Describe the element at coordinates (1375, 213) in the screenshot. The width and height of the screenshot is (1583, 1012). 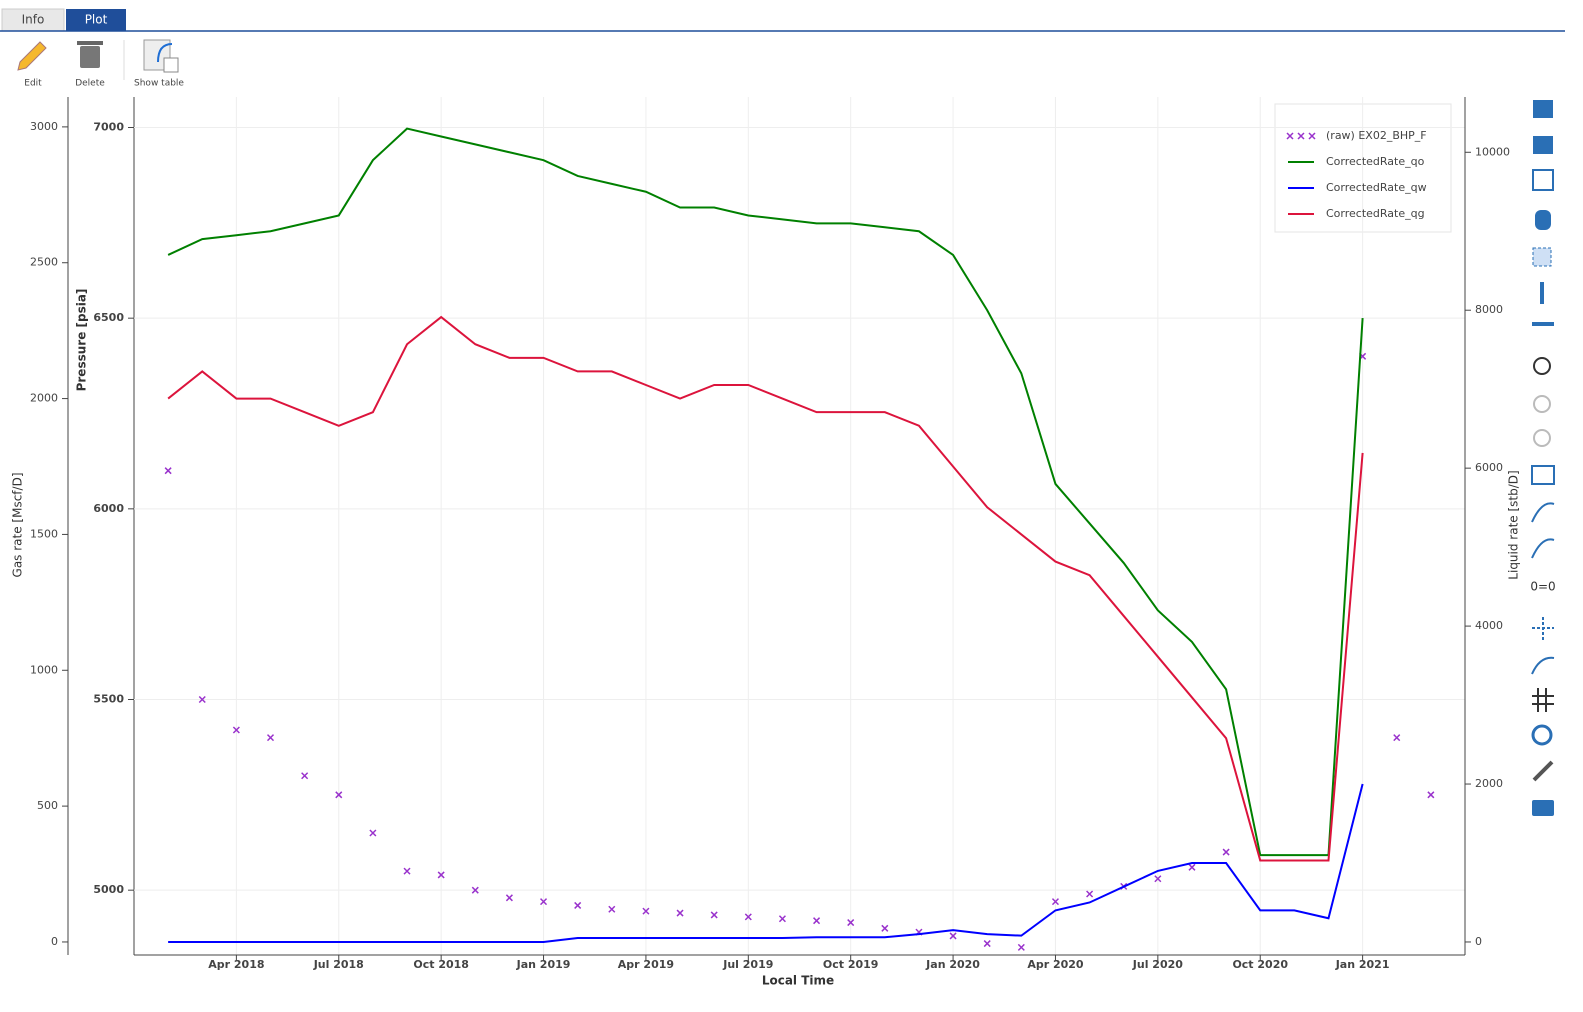
I see `legend-label: CorrectedRate_qg` at that location.